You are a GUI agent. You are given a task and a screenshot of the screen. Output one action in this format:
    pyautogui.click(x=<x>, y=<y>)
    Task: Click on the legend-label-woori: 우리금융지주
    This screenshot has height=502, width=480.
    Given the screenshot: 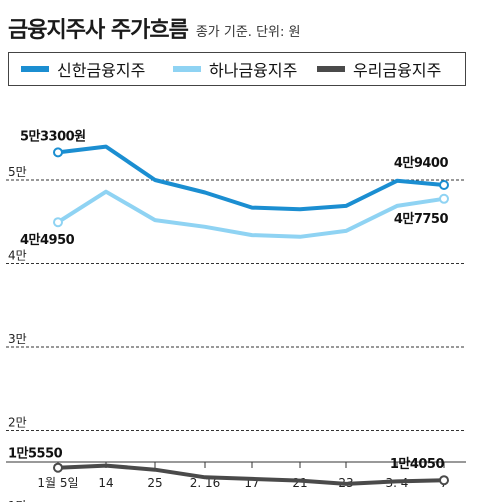 What is the action you would take?
    pyautogui.click(x=397, y=70)
    